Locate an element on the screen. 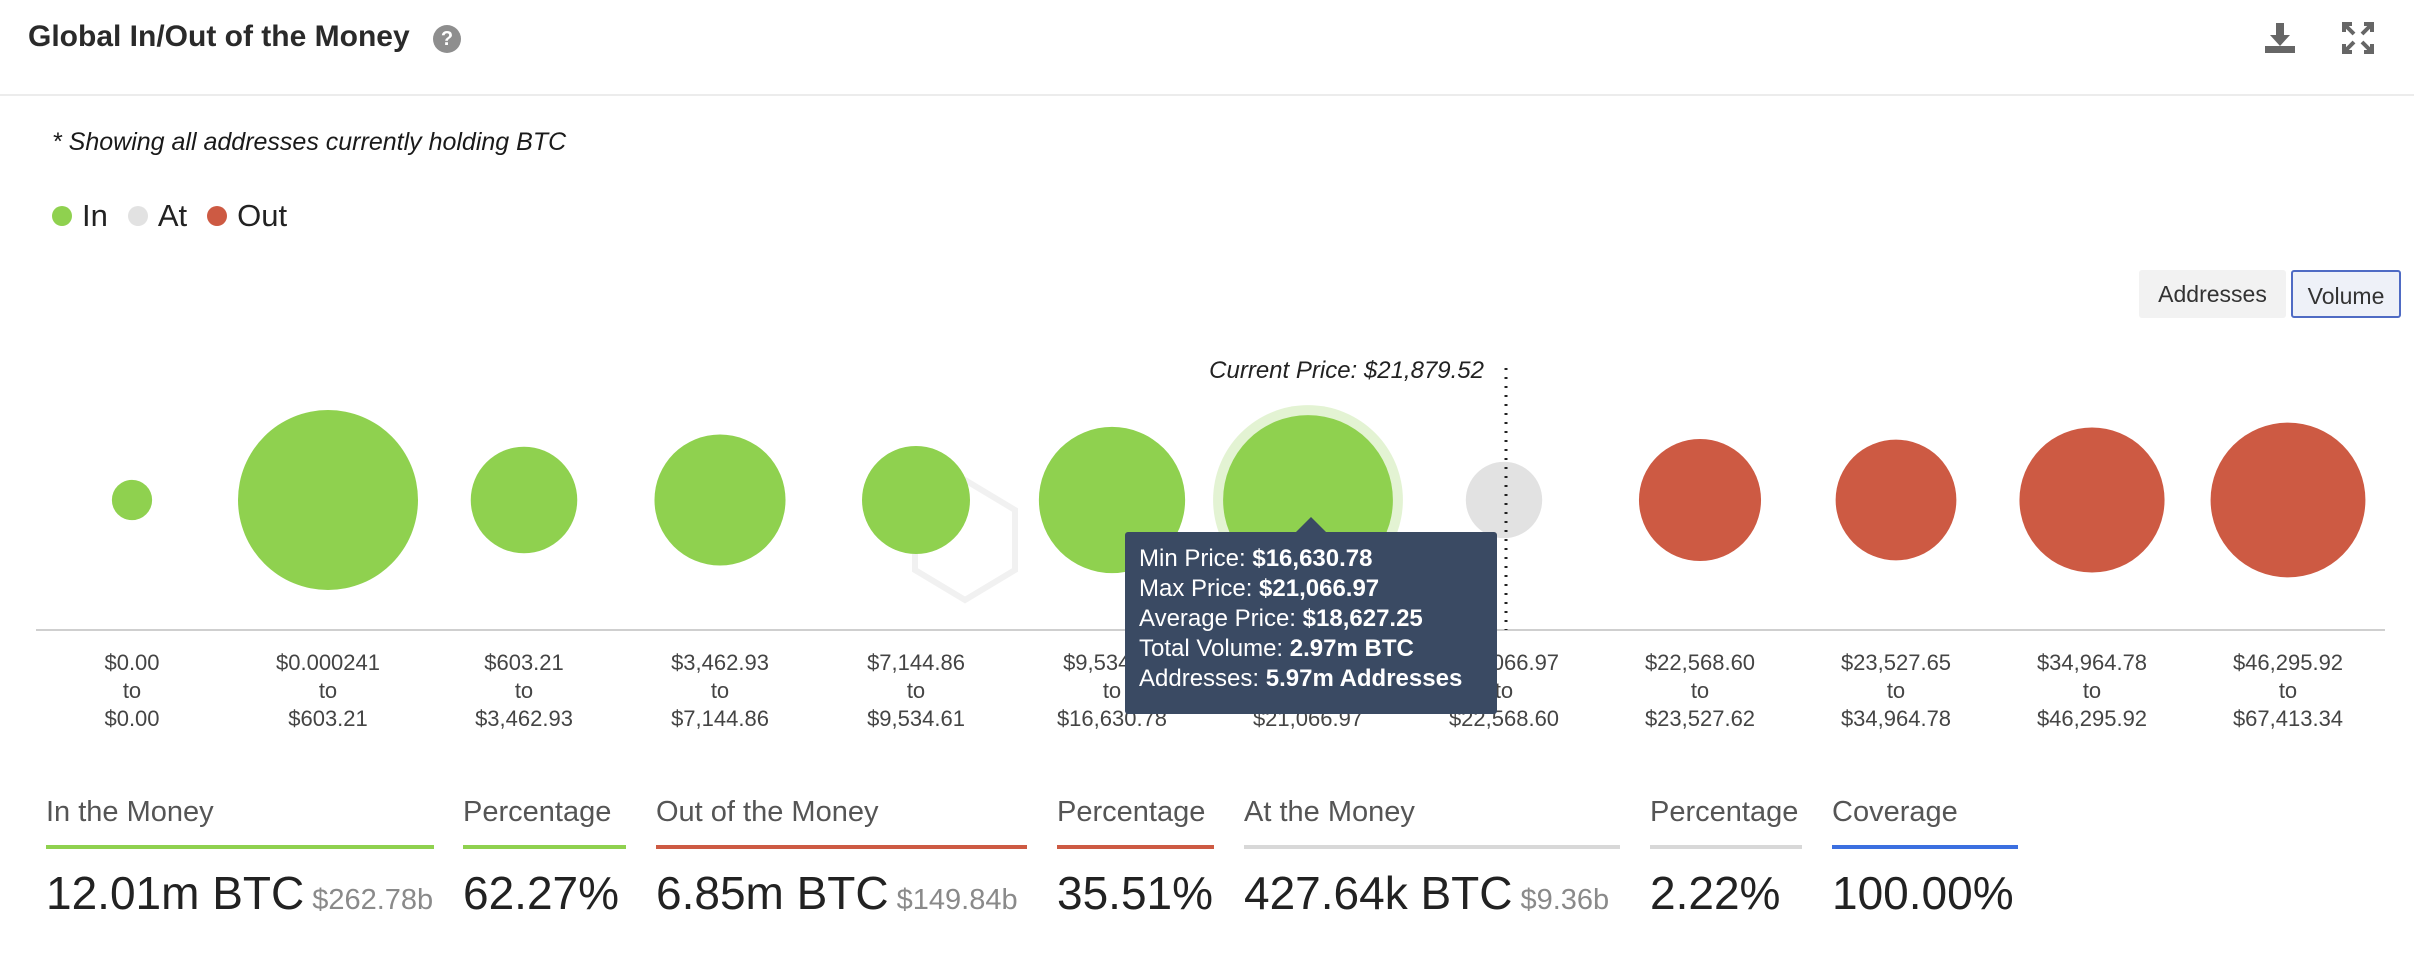 The width and height of the screenshot is (2414, 978). tooltip-min-price: Min Price: $16,630.78 is located at coordinates (1256, 558).